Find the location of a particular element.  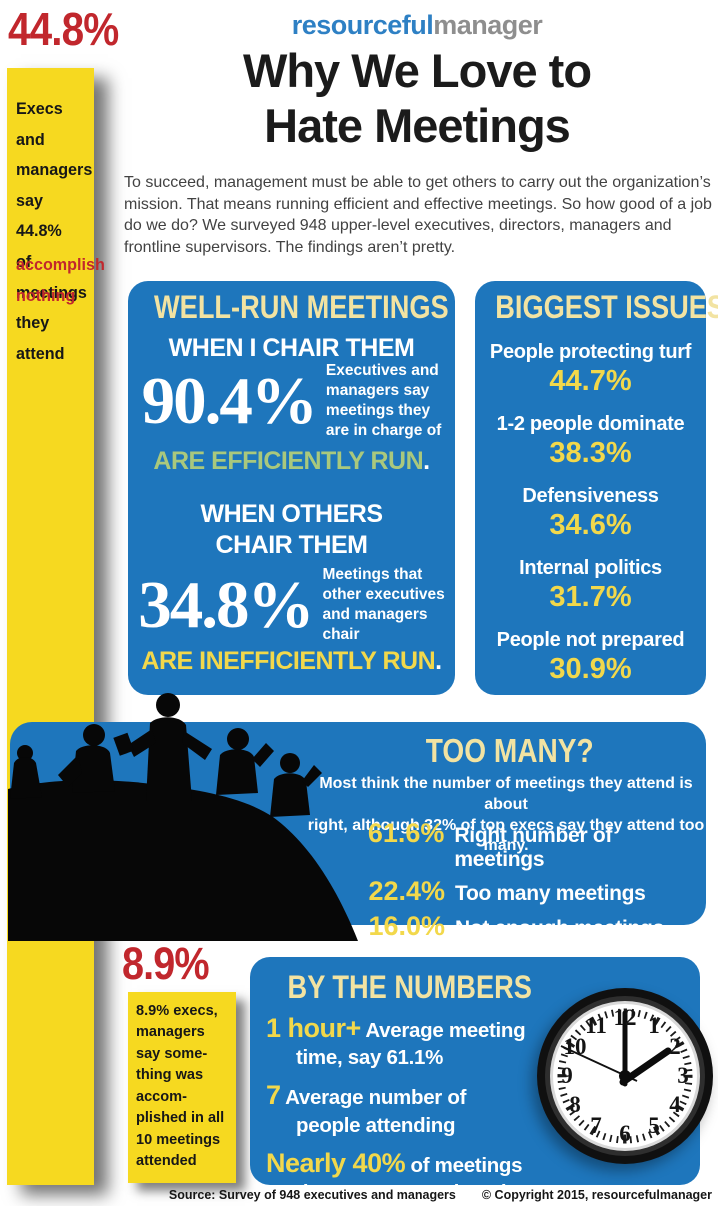

issue-value: 34.6% is located at coordinates (590, 525).